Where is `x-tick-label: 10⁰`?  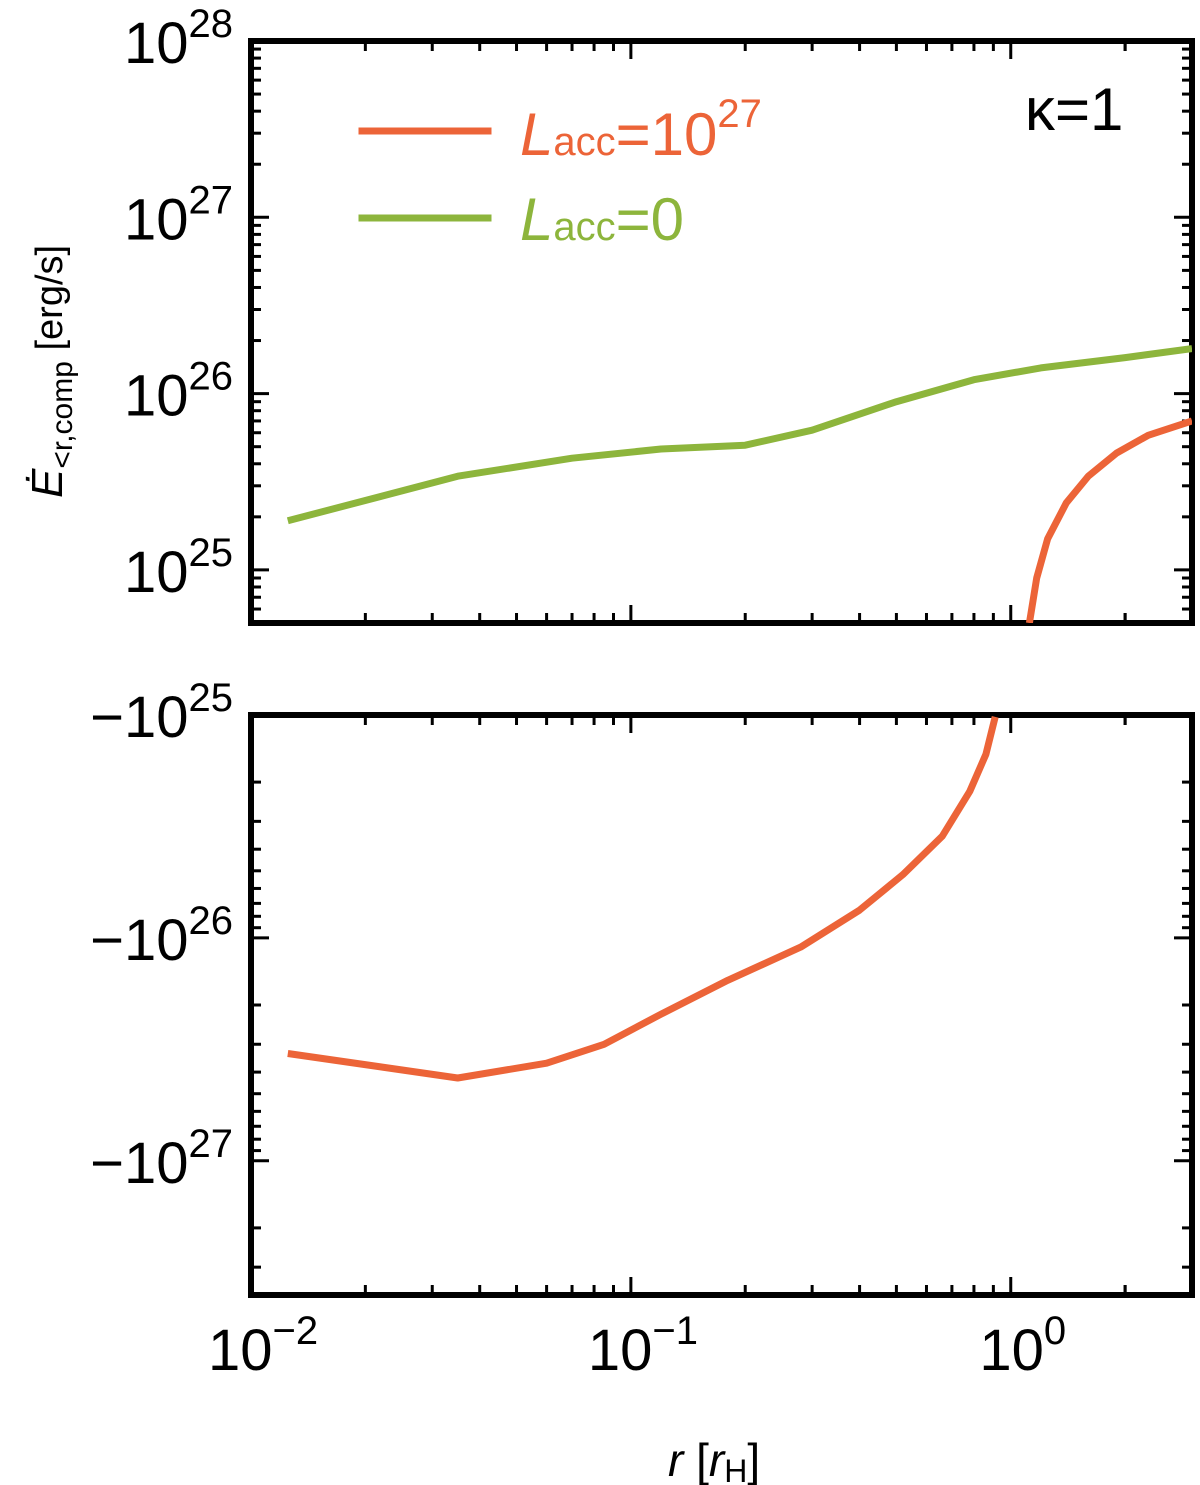 x-tick-label: 10⁰ is located at coordinates (1022, 1346).